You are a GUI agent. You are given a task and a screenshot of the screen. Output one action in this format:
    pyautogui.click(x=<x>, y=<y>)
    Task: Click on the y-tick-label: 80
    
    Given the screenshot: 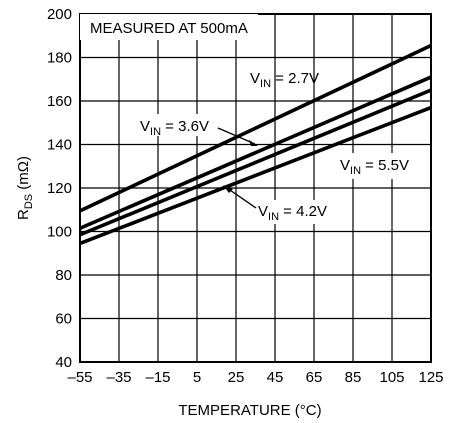 What is the action you would take?
    pyautogui.click(x=63, y=275)
    